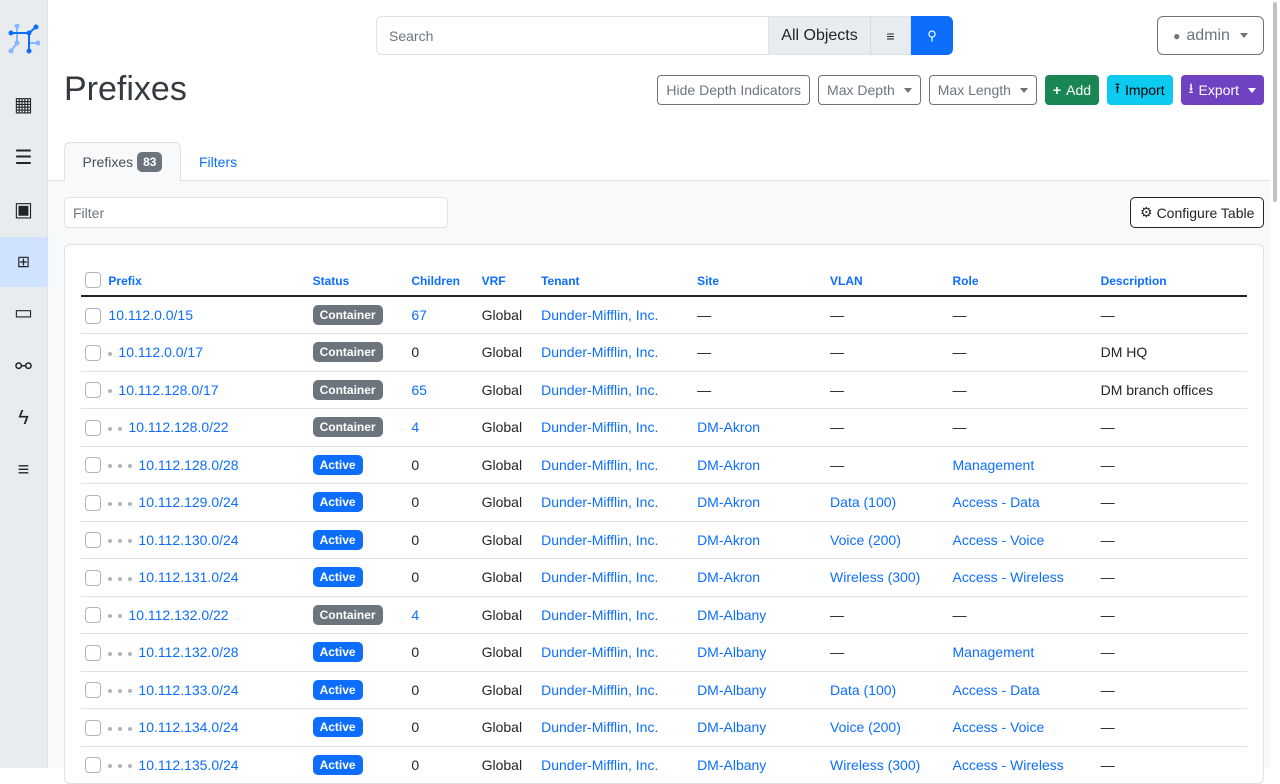 The image size is (1280, 784). I want to click on prefix-link: 10.112.0.0/17, so click(161, 352).